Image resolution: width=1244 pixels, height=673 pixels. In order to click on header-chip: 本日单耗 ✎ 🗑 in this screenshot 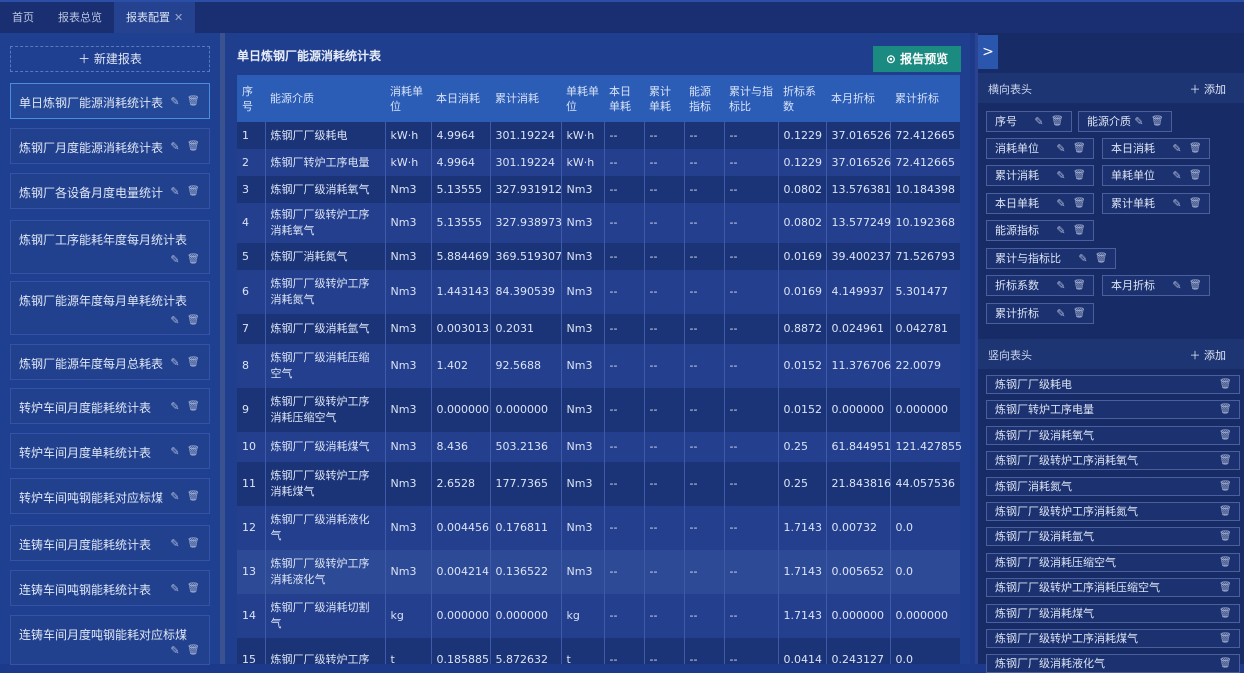, I will do `click(1040, 203)`.